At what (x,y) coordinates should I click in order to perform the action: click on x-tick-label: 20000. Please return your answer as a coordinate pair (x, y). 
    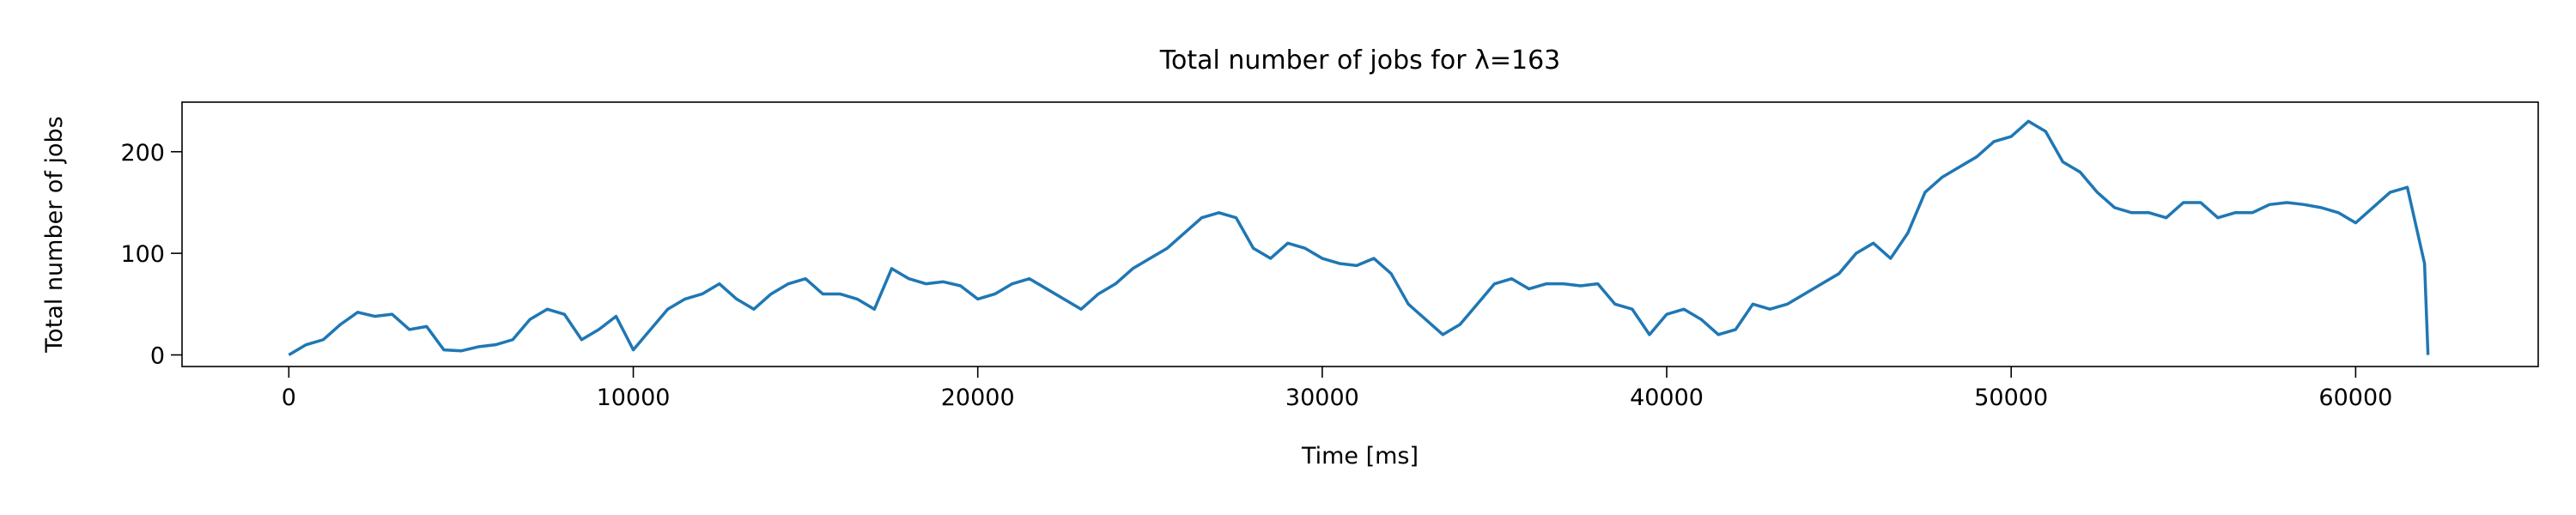
    Looking at the image, I should click on (978, 398).